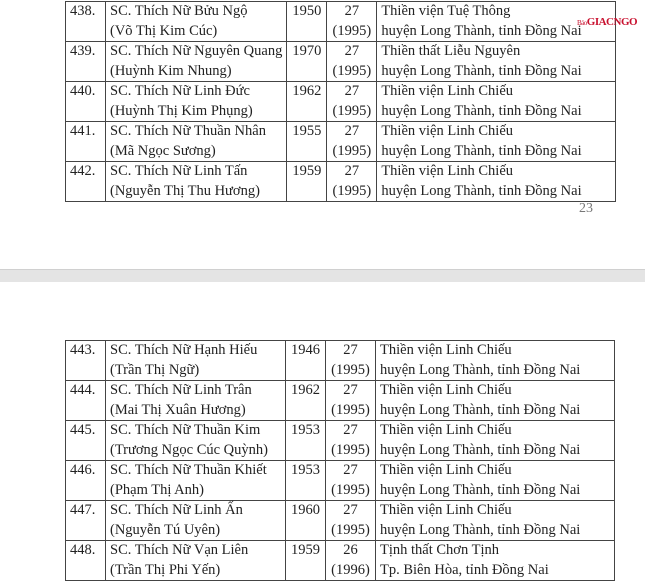 The width and height of the screenshot is (645, 581). I want to click on name: SC. Thích Nữ Bửu Ngộ, so click(179, 11).